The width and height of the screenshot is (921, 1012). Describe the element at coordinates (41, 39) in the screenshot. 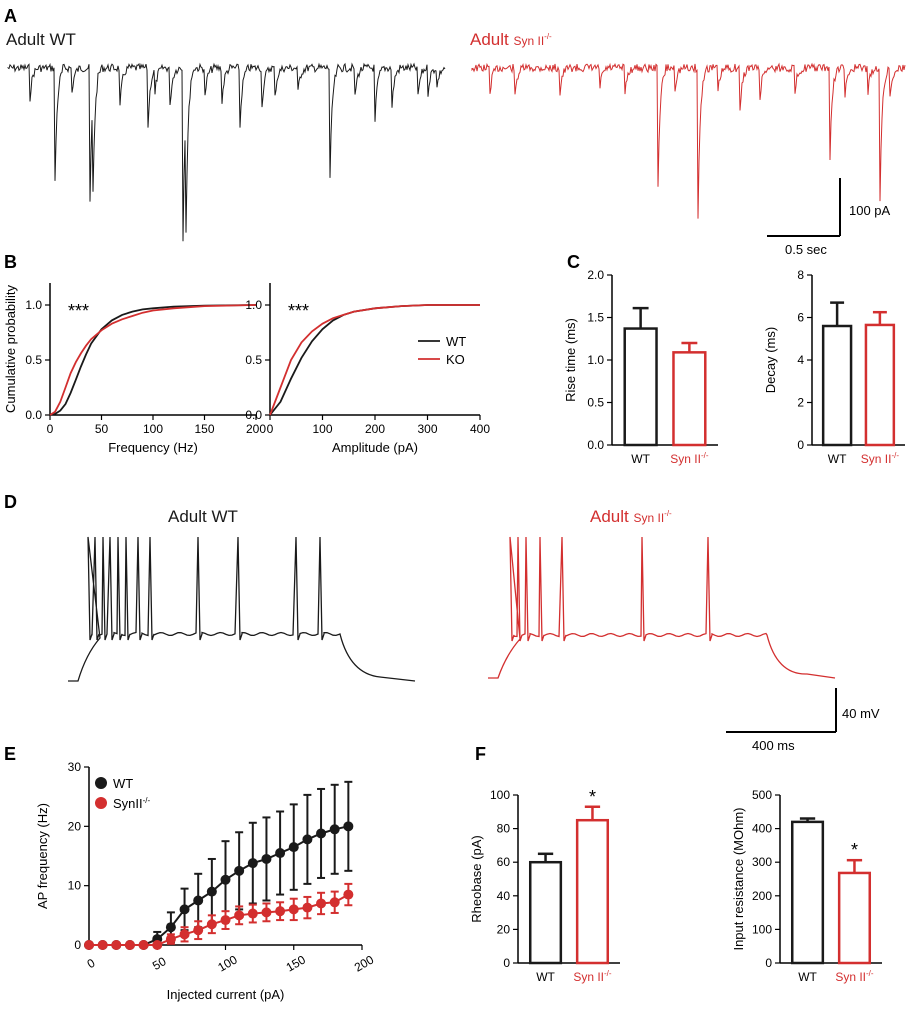

I see `trace-a-wt-label: Adult WT` at that location.